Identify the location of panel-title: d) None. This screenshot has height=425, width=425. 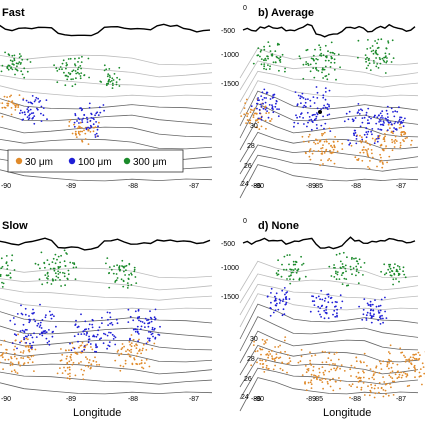
(278, 226).